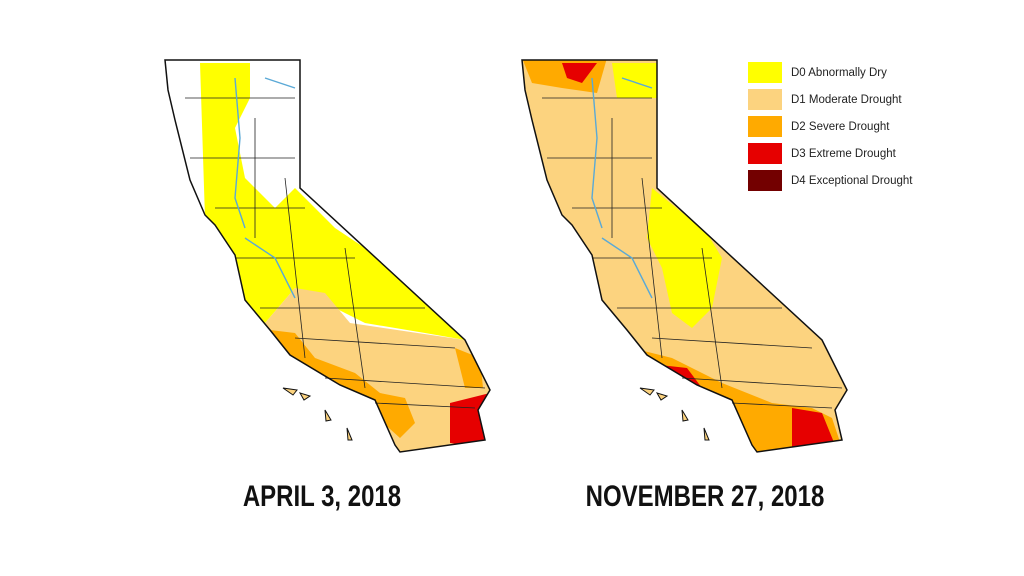  Describe the element at coordinates (844, 154) in the screenshot. I see `legend-label: D3 Extreme Drought` at that location.